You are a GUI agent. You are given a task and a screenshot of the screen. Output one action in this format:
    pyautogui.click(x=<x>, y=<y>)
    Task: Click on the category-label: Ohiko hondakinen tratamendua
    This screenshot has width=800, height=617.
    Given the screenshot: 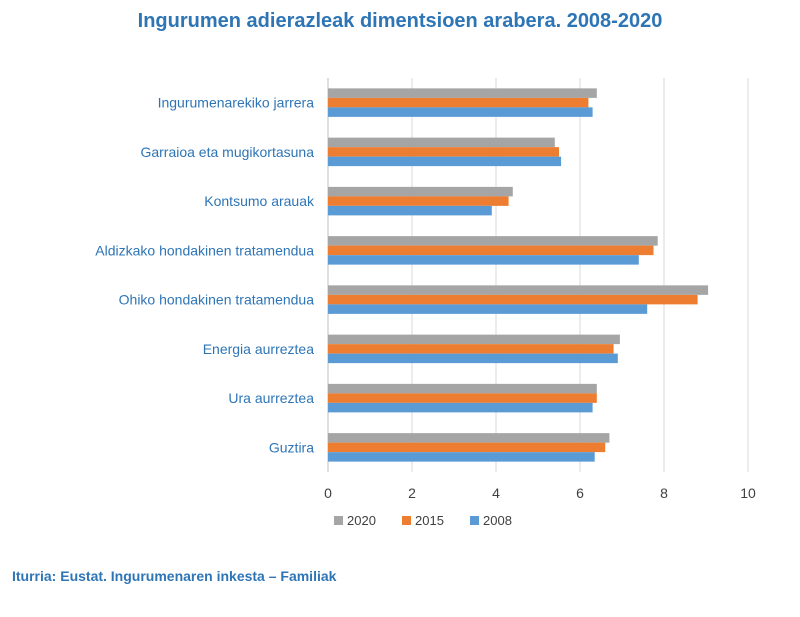 What is the action you would take?
    pyautogui.click(x=217, y=300)
    